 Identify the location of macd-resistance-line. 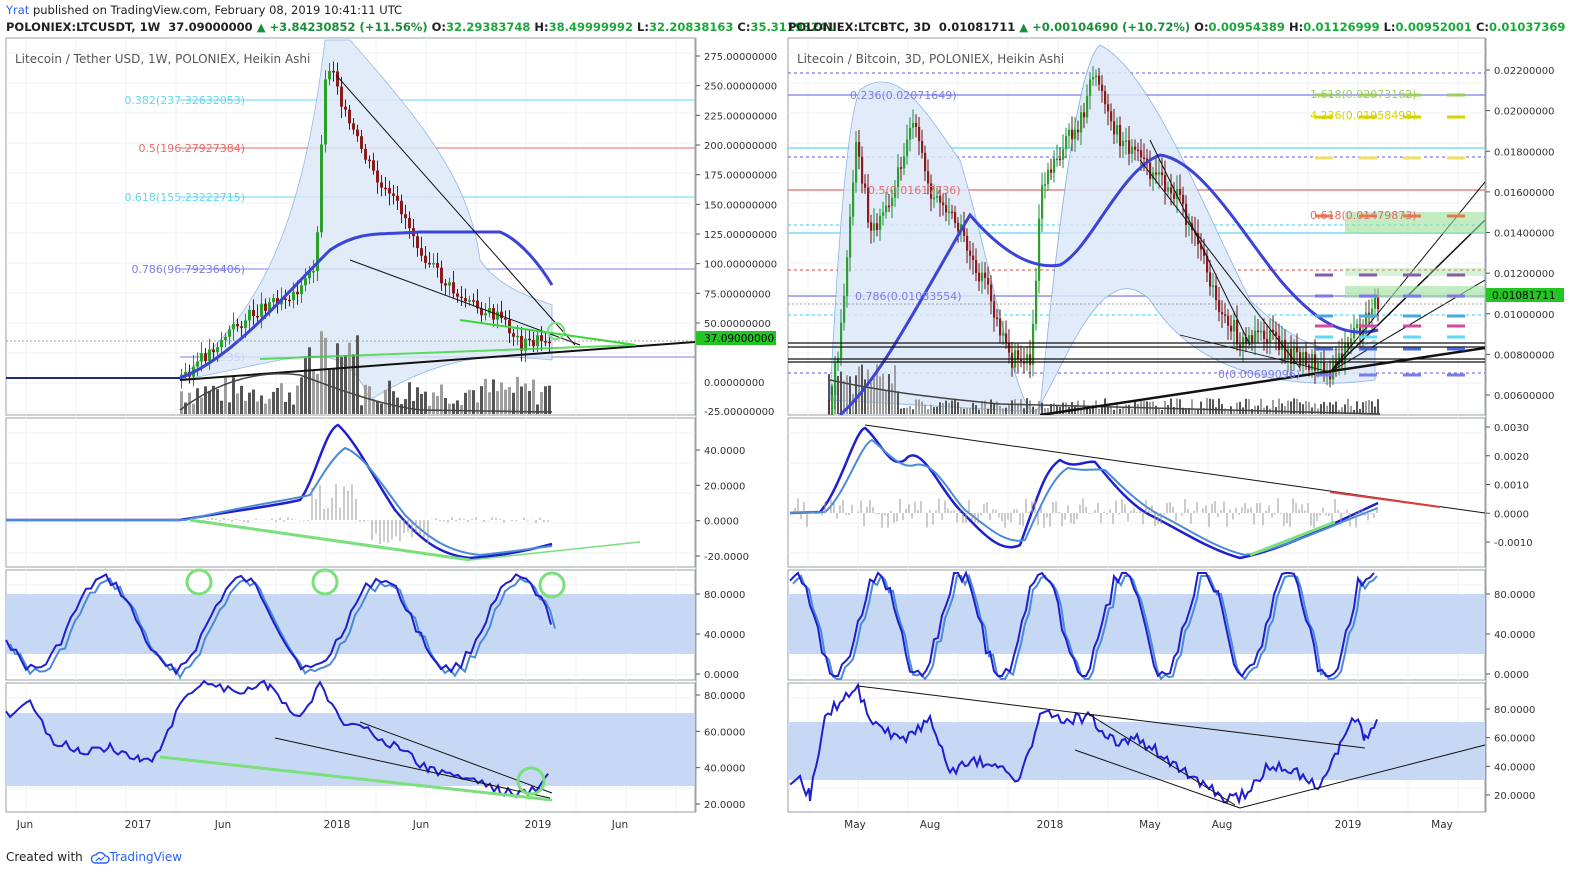
(1385, 499).